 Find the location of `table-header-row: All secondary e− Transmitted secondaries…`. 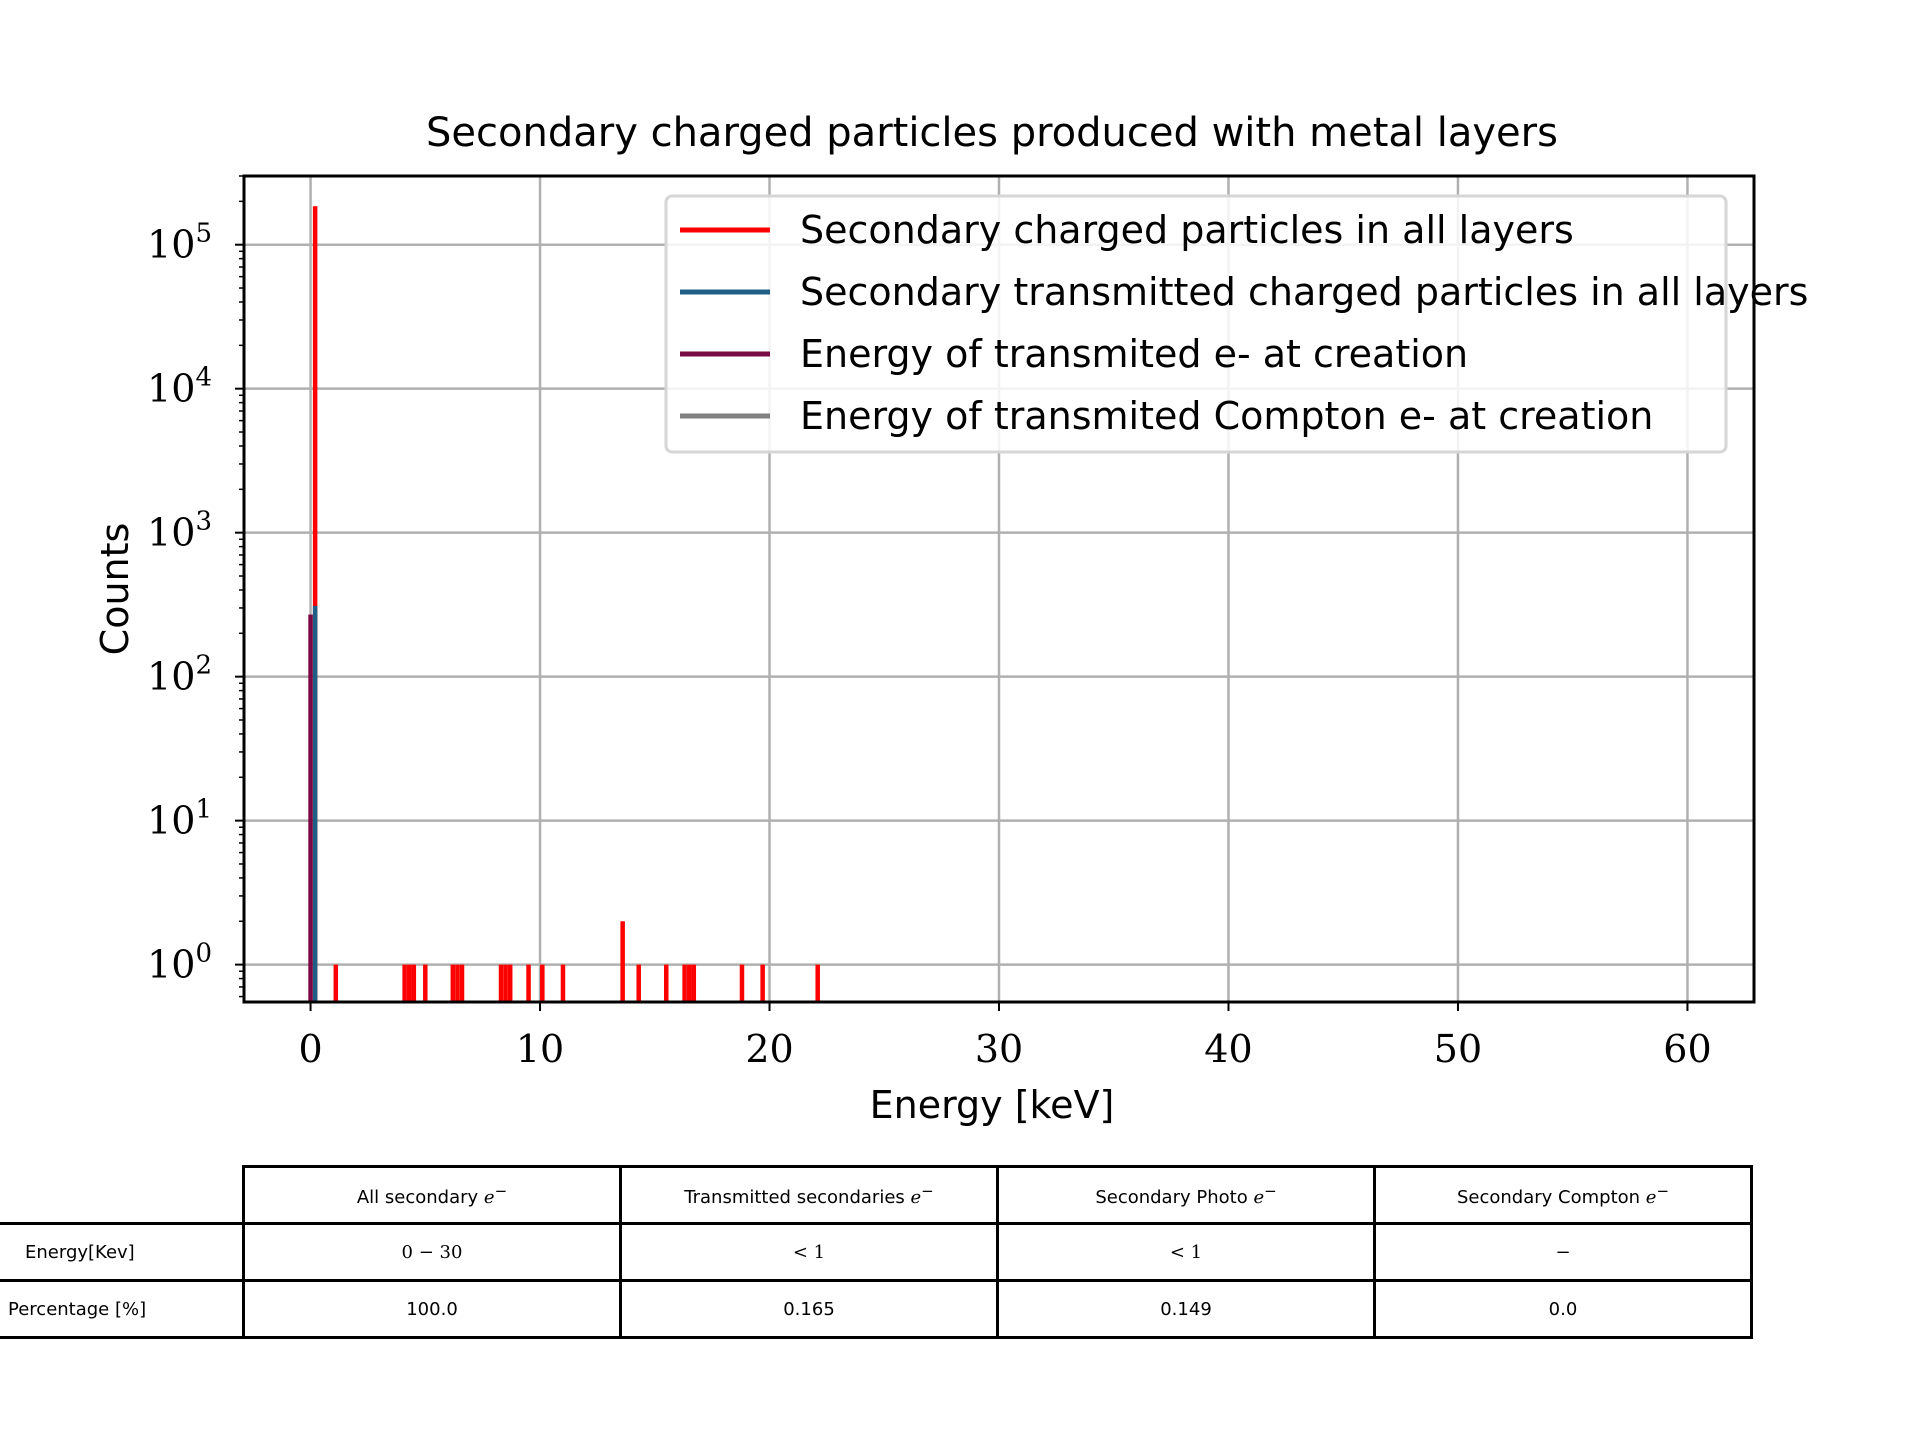

table-header-row: All secondary e− Transmitted secondaries… is located at coordinates (876, 1195).